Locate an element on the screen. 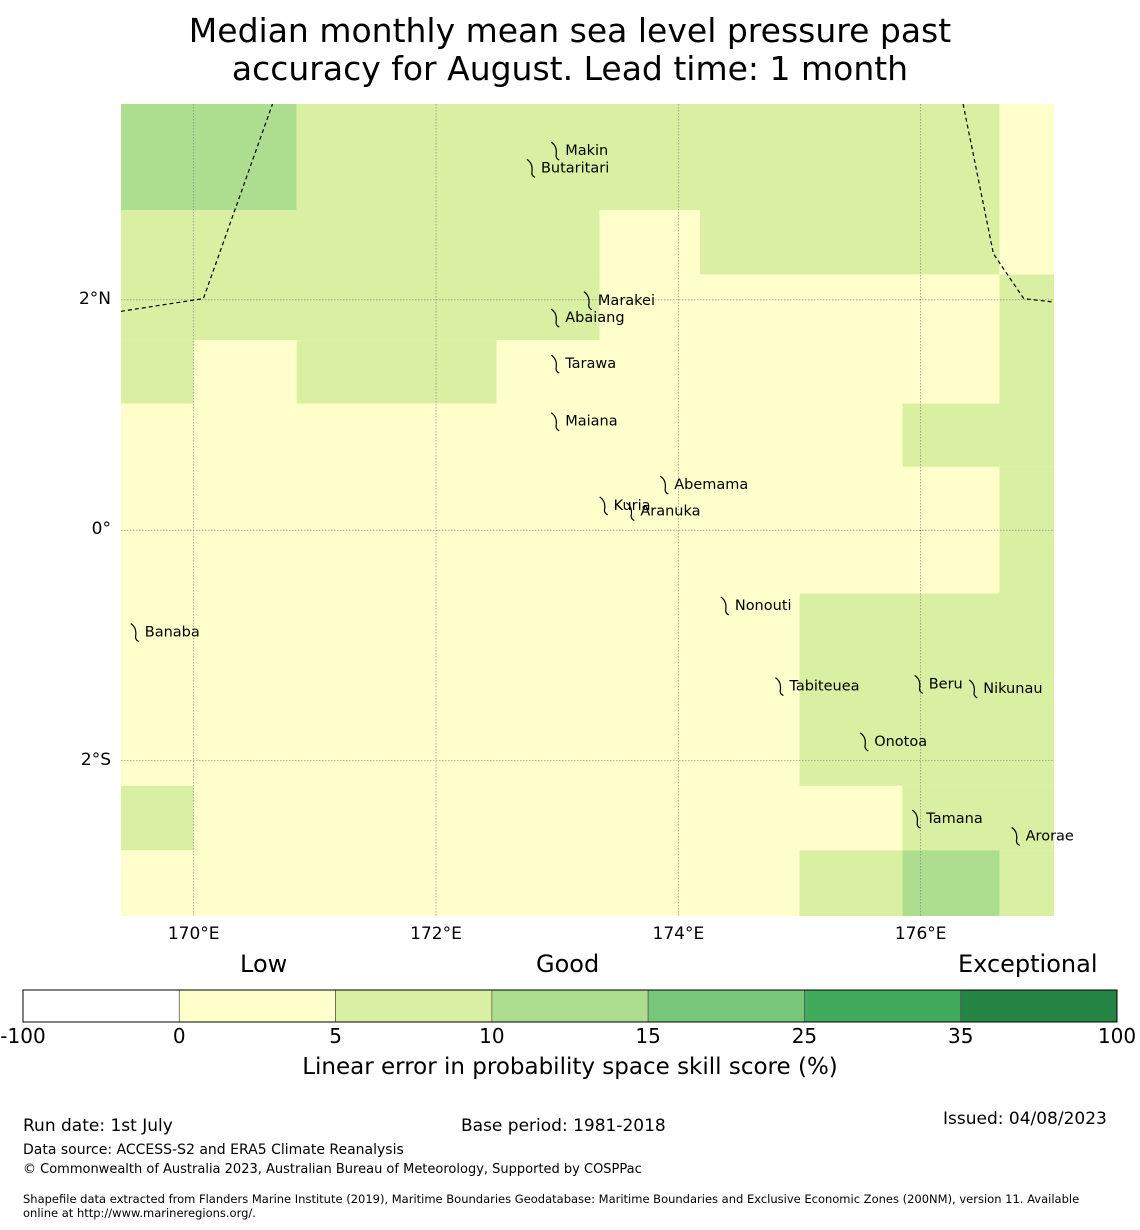 This screenshot has width=1140, height=1230. island-outline-butaritari is located at coordinates (531, 168).